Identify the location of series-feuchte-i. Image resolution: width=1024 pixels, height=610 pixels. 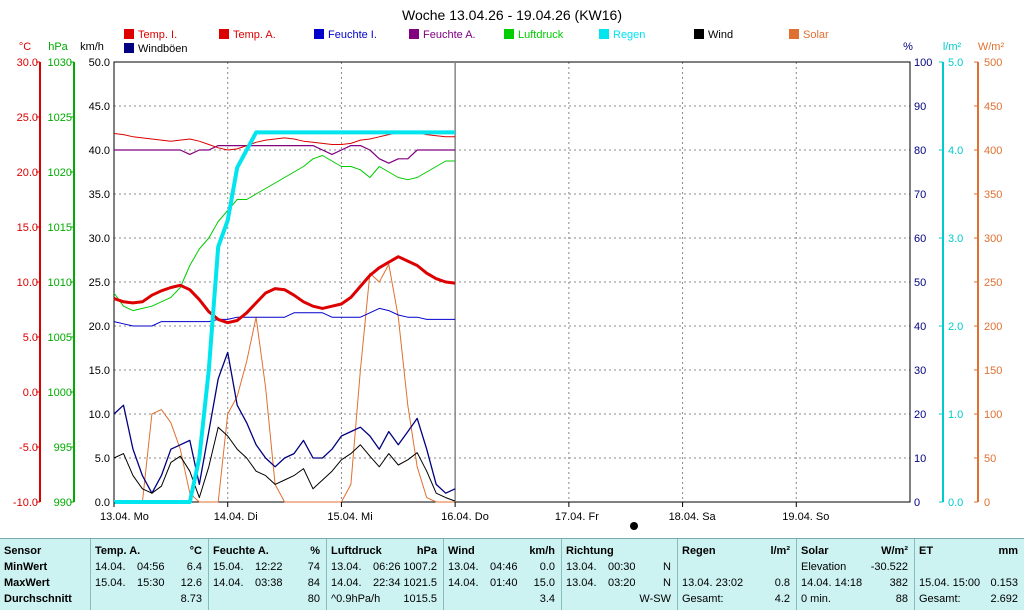
(284, 317).